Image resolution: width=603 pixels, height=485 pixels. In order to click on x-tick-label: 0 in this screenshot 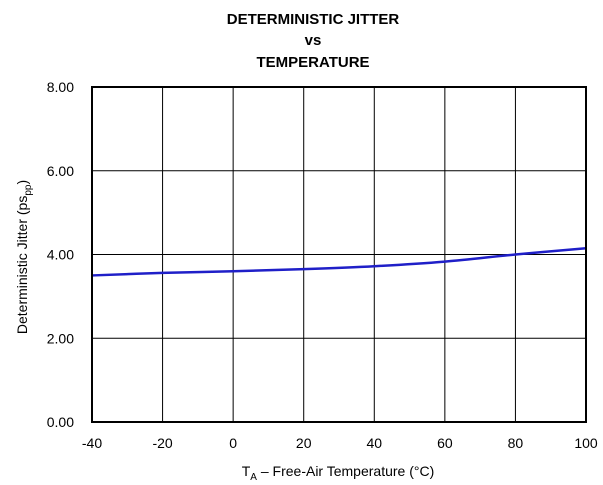, I will do `click(233, 443)`.